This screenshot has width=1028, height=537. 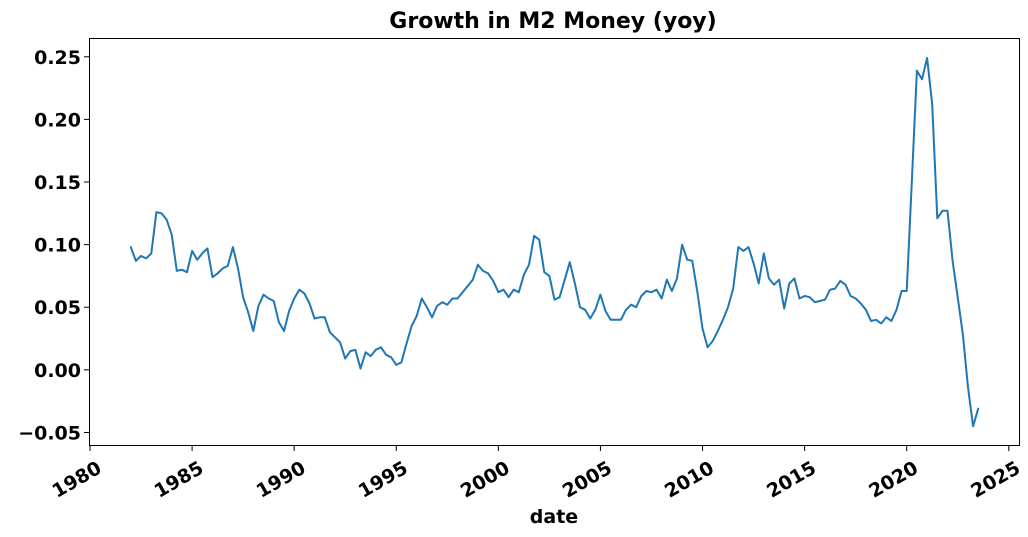 What do you see at coordinates (57, 183) in the screenshot?
I see `y-tick-label: 0.15` at bounding box center [57, 183].